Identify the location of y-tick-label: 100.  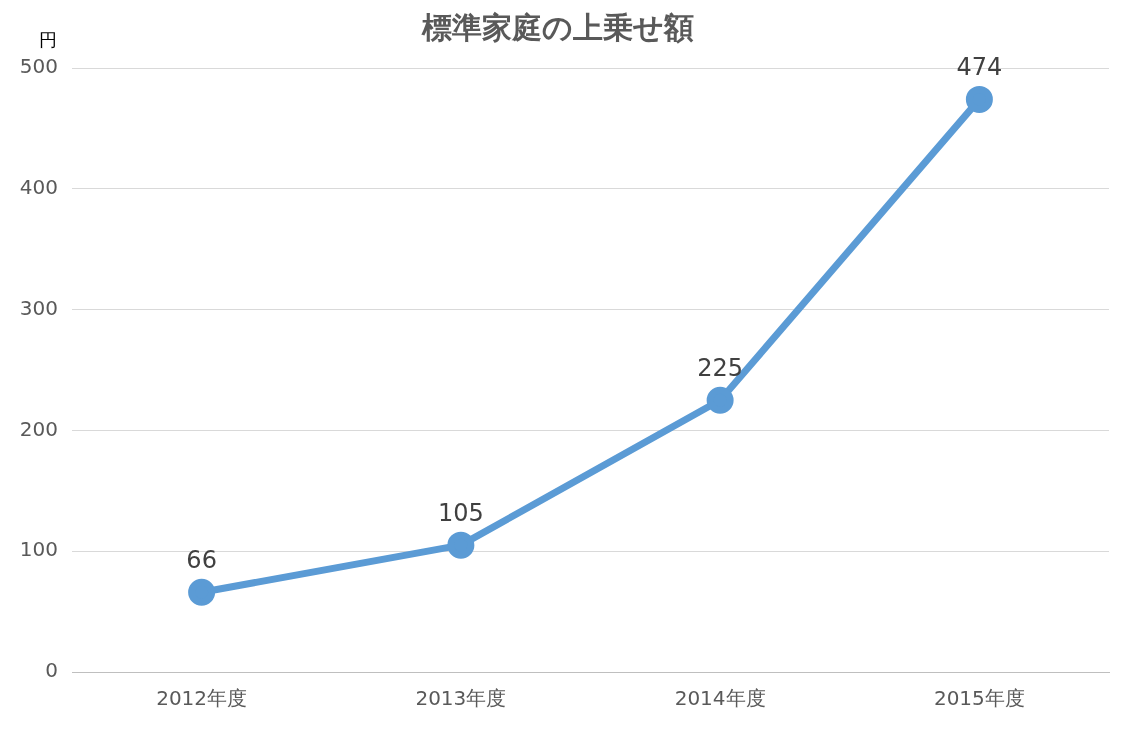
(38, 549).